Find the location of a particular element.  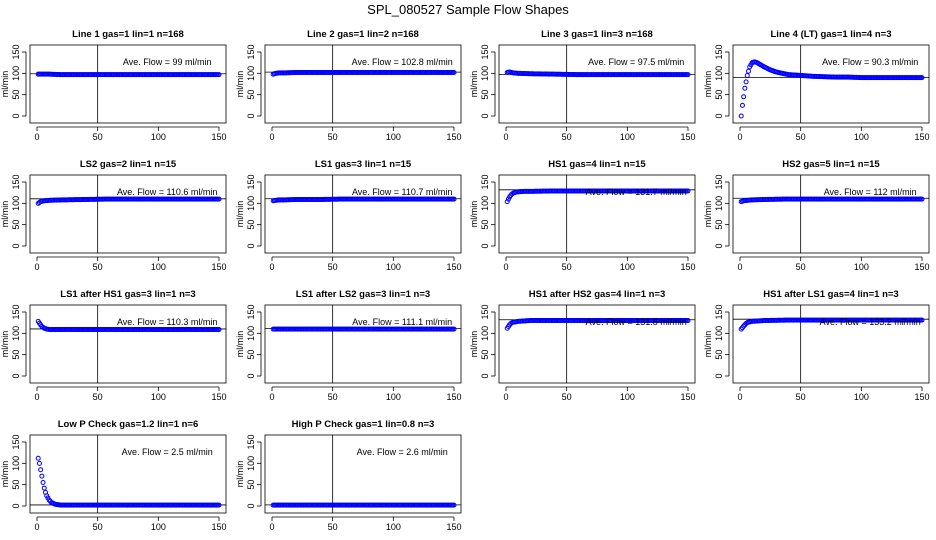

average-flow-annotation: Ave. Flow = 110.6 ml/min is located at coordinates (167, 192).